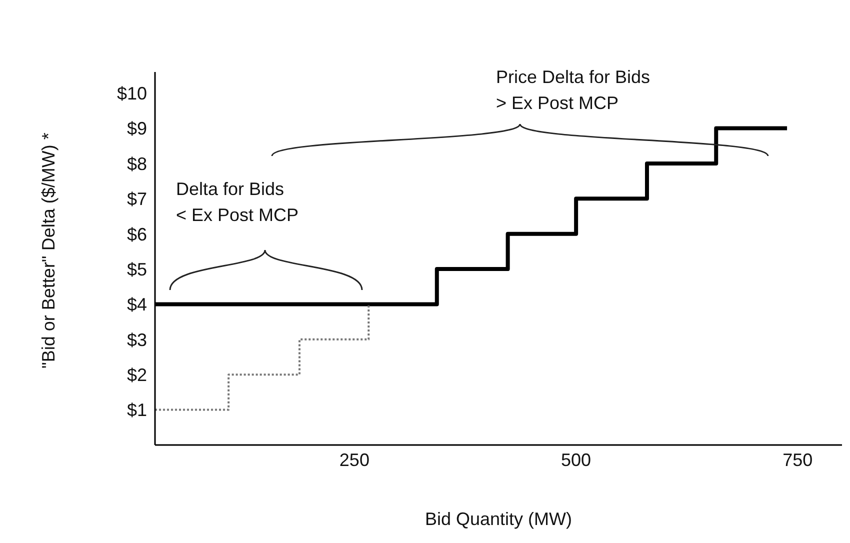 This screenshot has height=543, width=850. Describe the element at coordinates (573, 90) in the screenshot. I see `annotation: Price Delta for Bids > Ex Post MCP` at that location.